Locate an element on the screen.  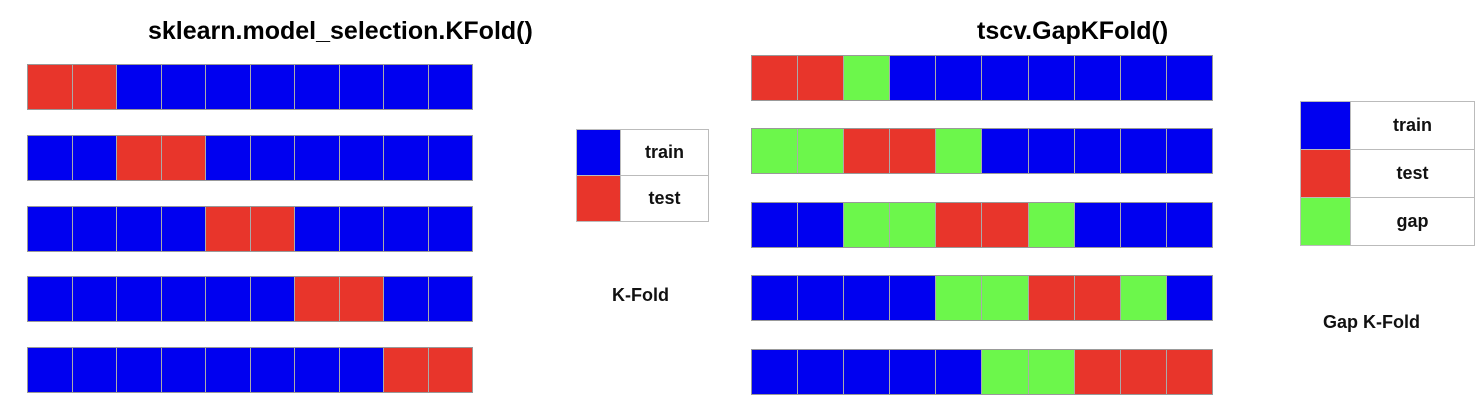
gap-kfold-caption: Gap K-Fold is located at coordinates (1371, 322).